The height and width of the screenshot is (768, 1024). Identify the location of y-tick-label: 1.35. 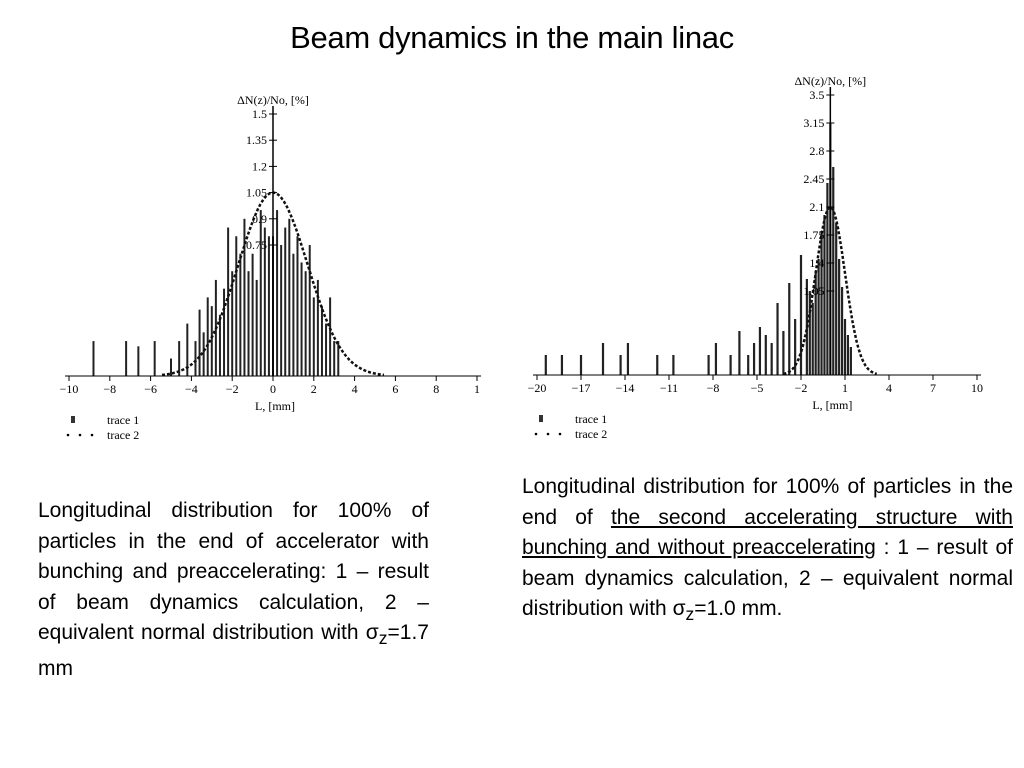
(256, 140).